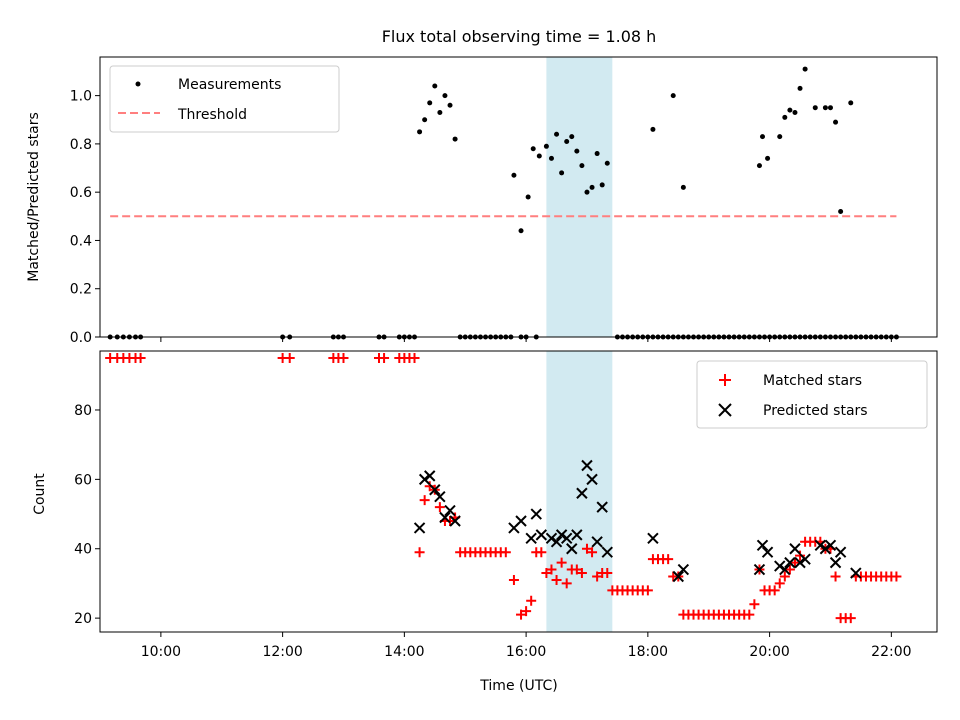  Describe the element at coordinates (81, 193) in the screenshot. I see `y-tick-label: 0.6` at that location.